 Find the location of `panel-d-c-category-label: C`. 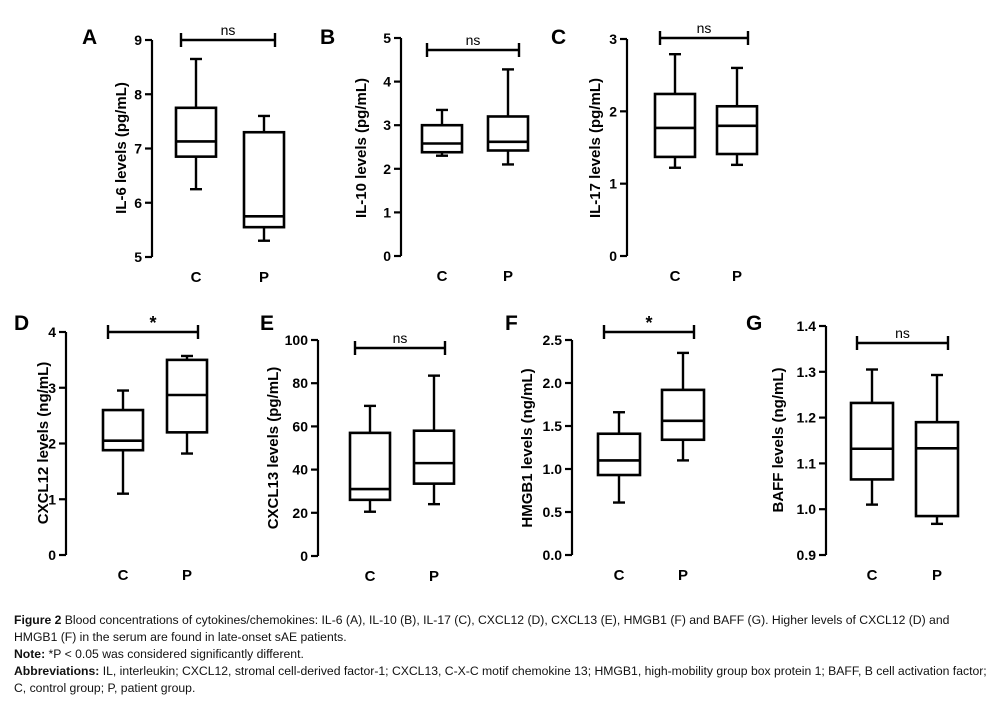

panel-d-c-category-label: C is located at coordinates (123, 575).